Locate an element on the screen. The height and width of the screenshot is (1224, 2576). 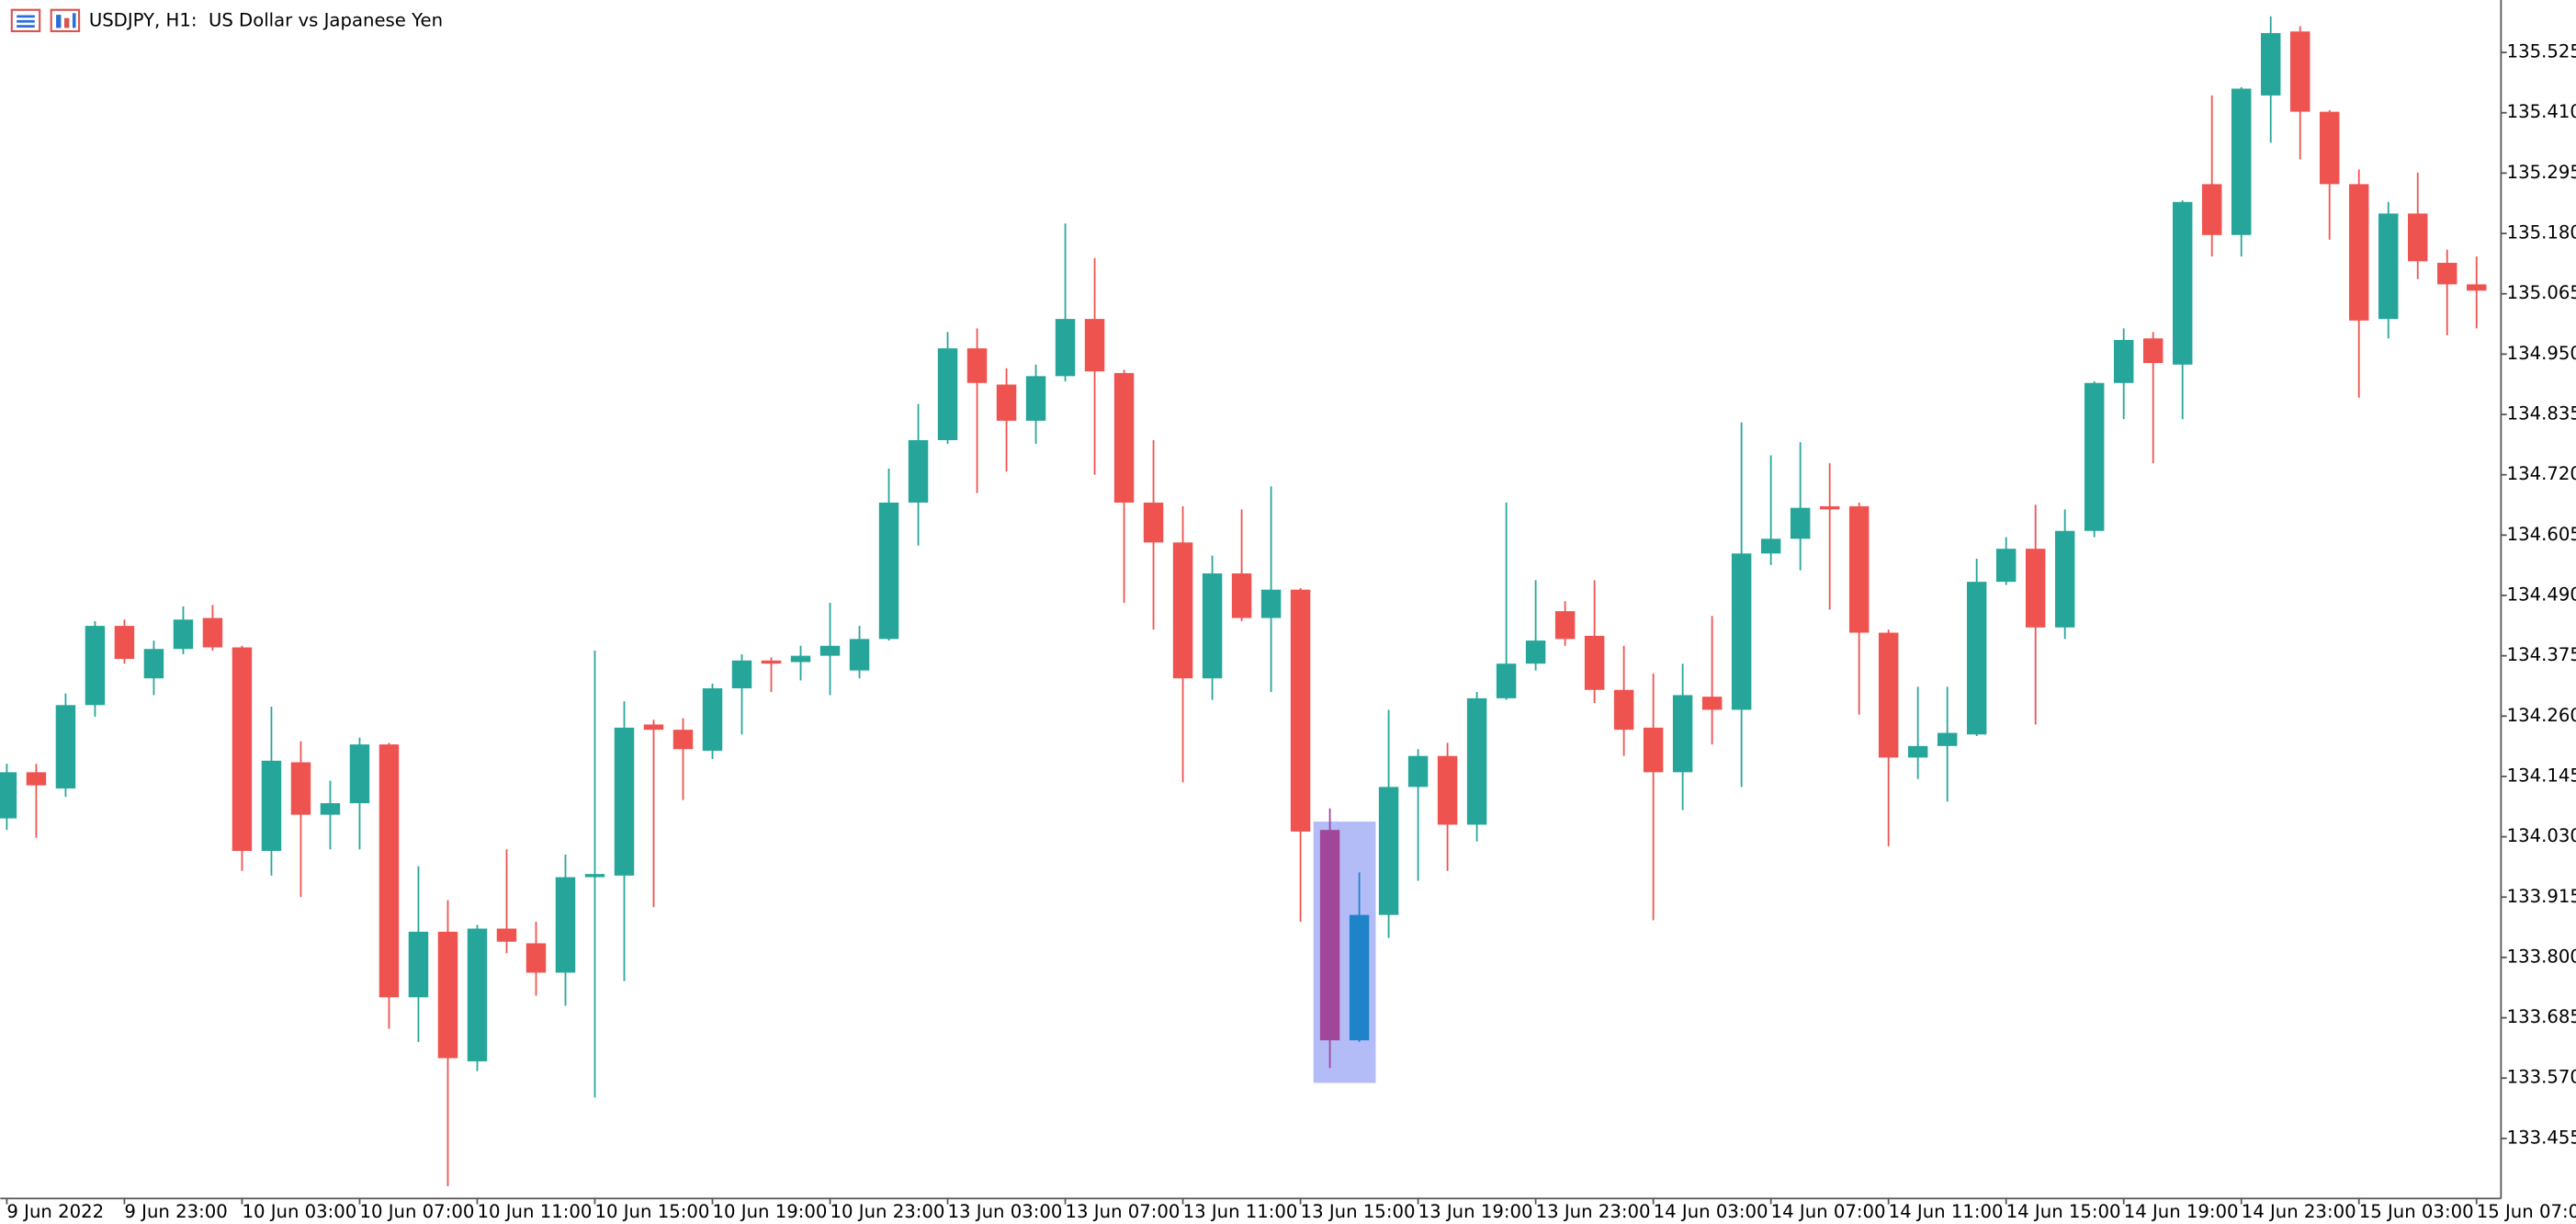
x-tick-label: 13 Jun 03:00 is located at coordinates (1005, 1211).